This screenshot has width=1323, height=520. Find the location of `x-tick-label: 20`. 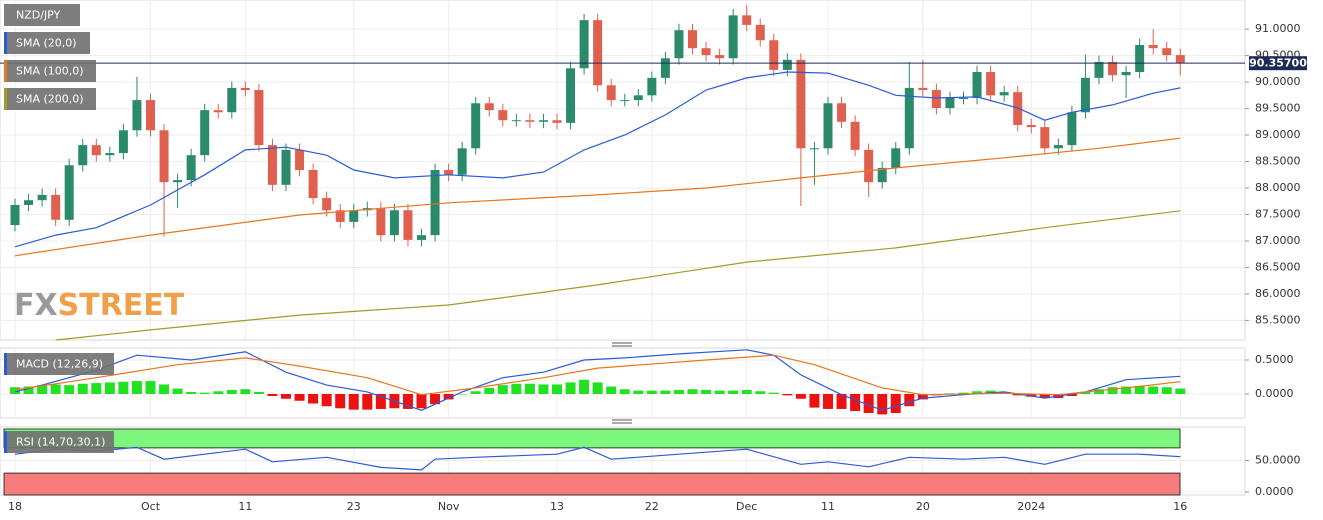

x-tick-label: 20 is located at coordinates (923, 506).